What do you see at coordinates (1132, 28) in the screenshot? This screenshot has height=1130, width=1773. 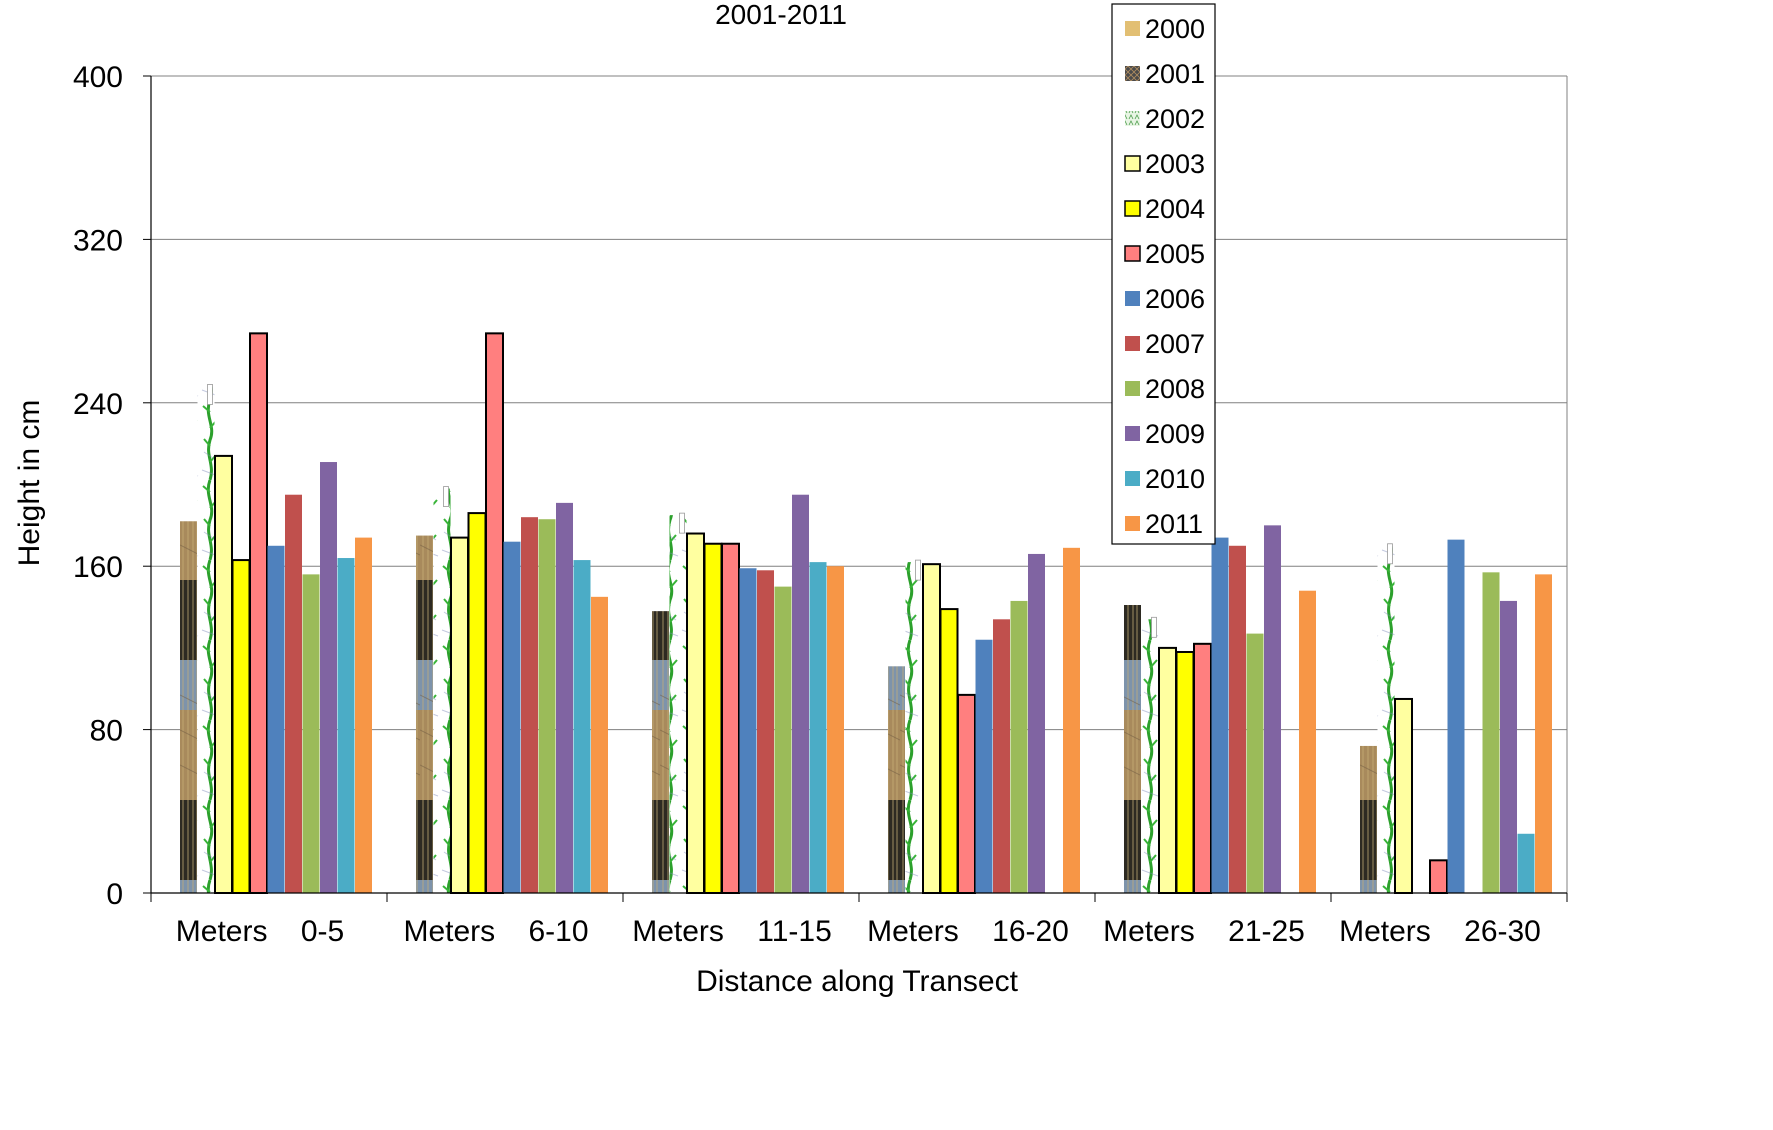 I see `legend-swatch-2000` at bounding box center [1132, 28].